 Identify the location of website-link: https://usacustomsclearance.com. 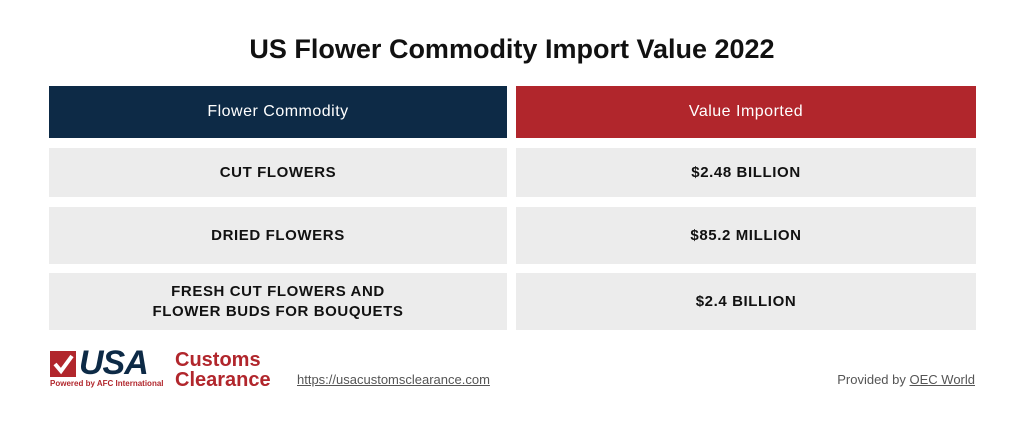
(393, 379).